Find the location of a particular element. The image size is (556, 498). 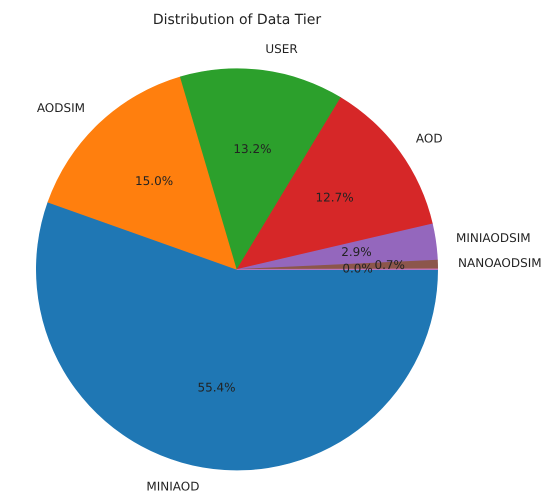

data-label: 55.4% is located at coordinates (216, 387).